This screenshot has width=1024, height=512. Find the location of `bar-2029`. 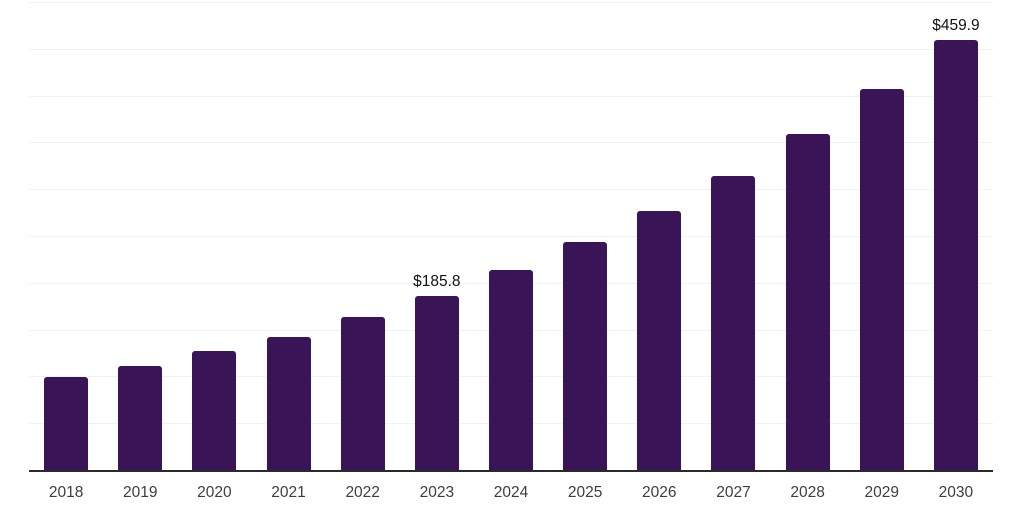

bar-2029 is located at coordinates (881, 279).